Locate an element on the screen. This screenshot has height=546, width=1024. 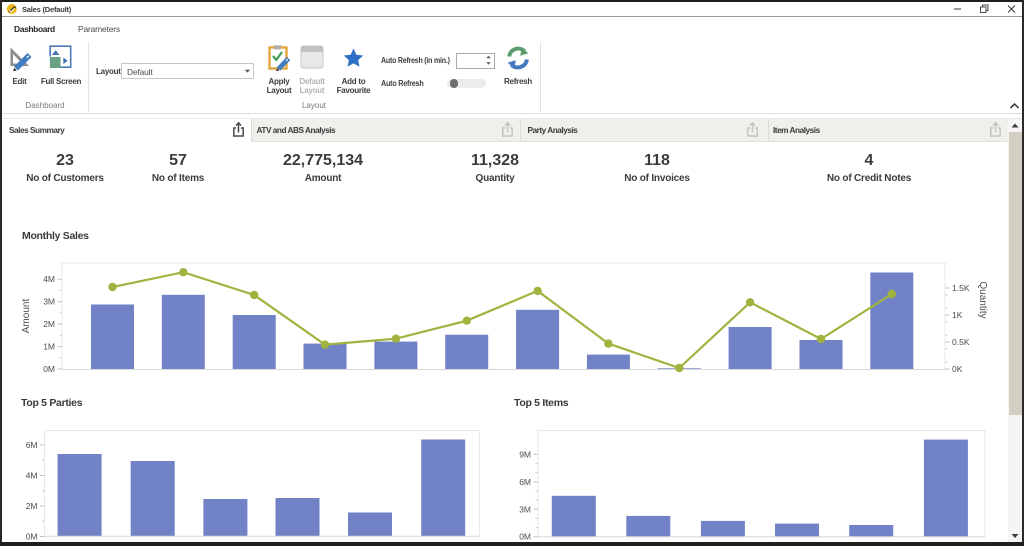
svg-text: 0K is located at coordinates (957, 369).